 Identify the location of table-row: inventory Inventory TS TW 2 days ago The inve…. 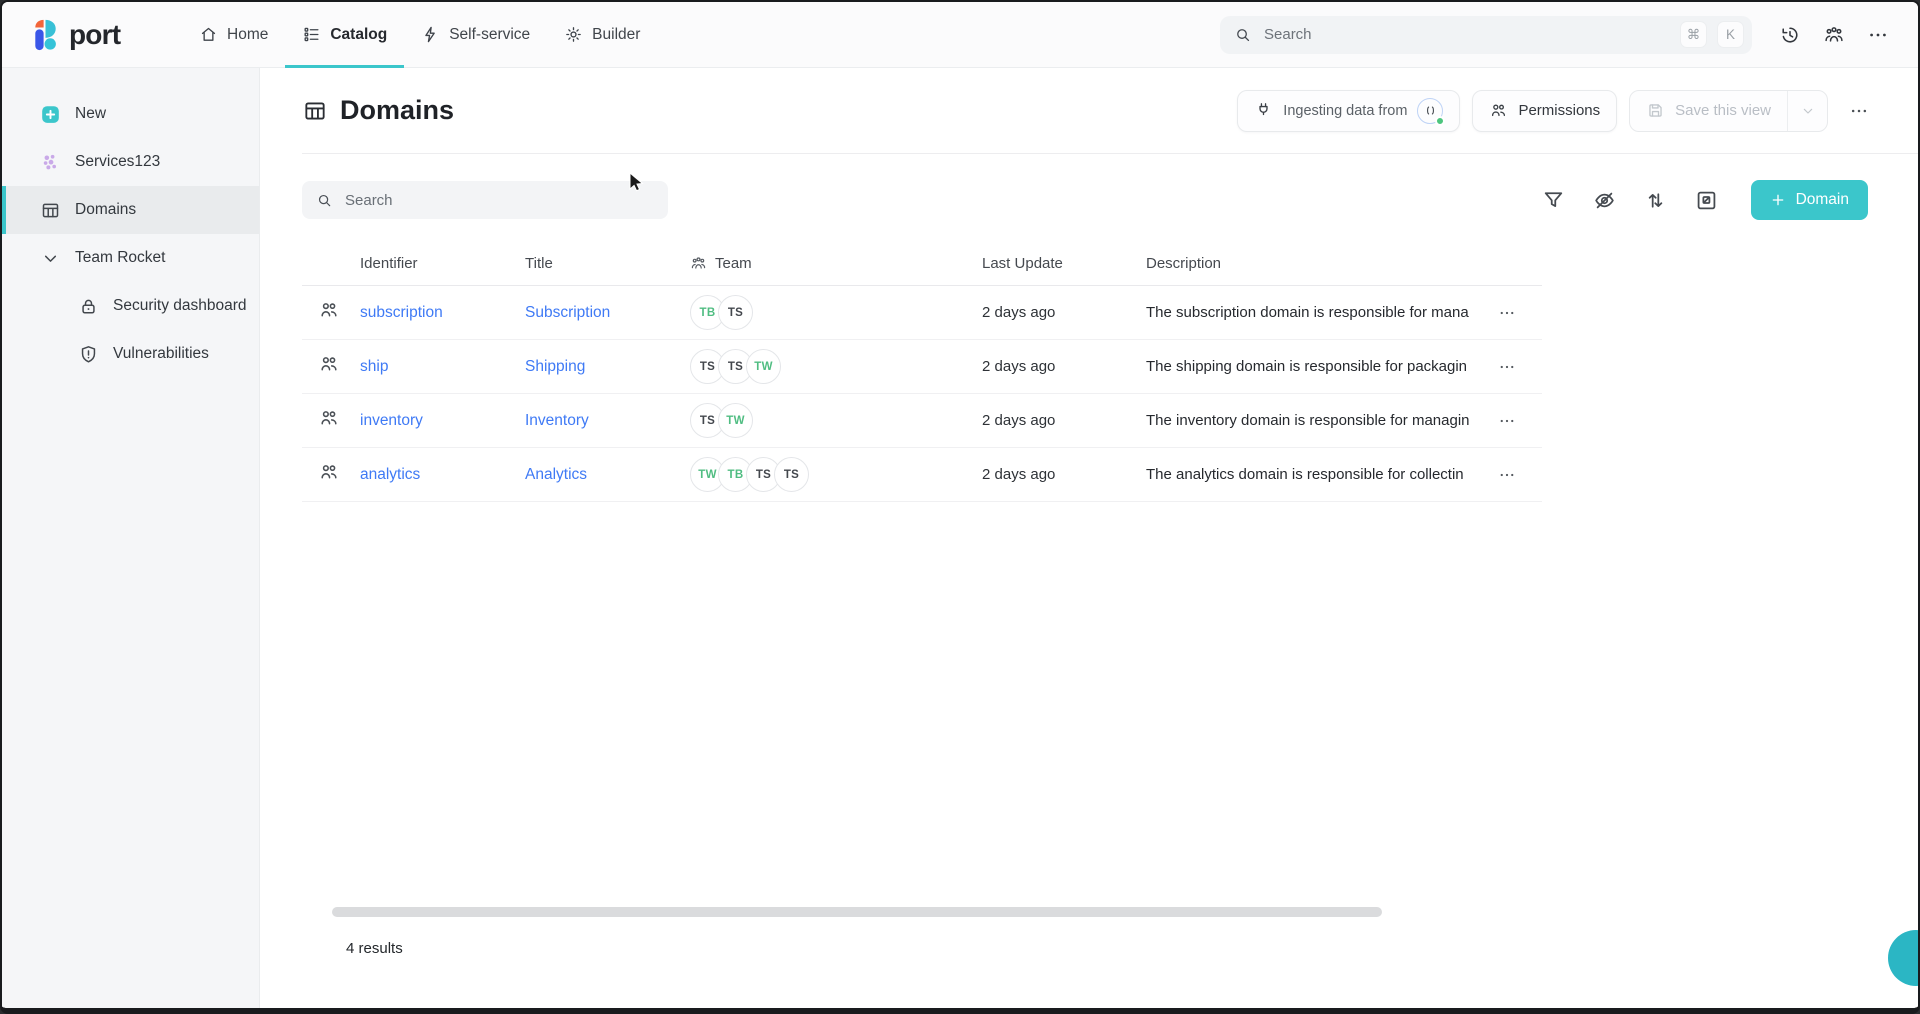
(922, 421).